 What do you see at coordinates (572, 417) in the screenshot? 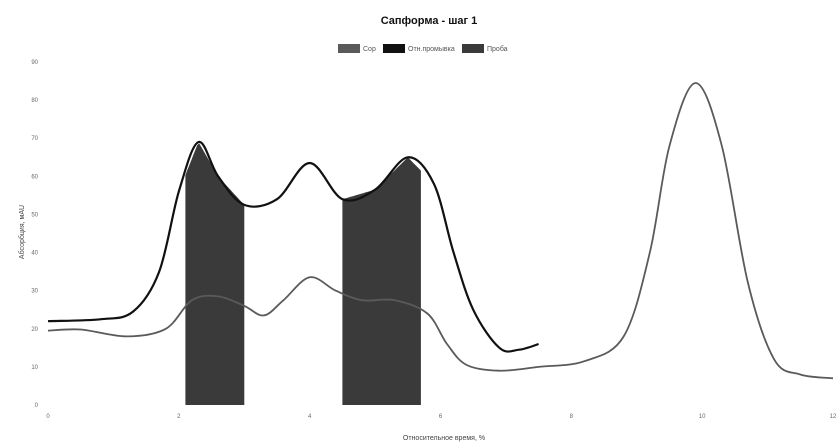
I see `x-tick-label: 8` at bounding box center [572, 417].